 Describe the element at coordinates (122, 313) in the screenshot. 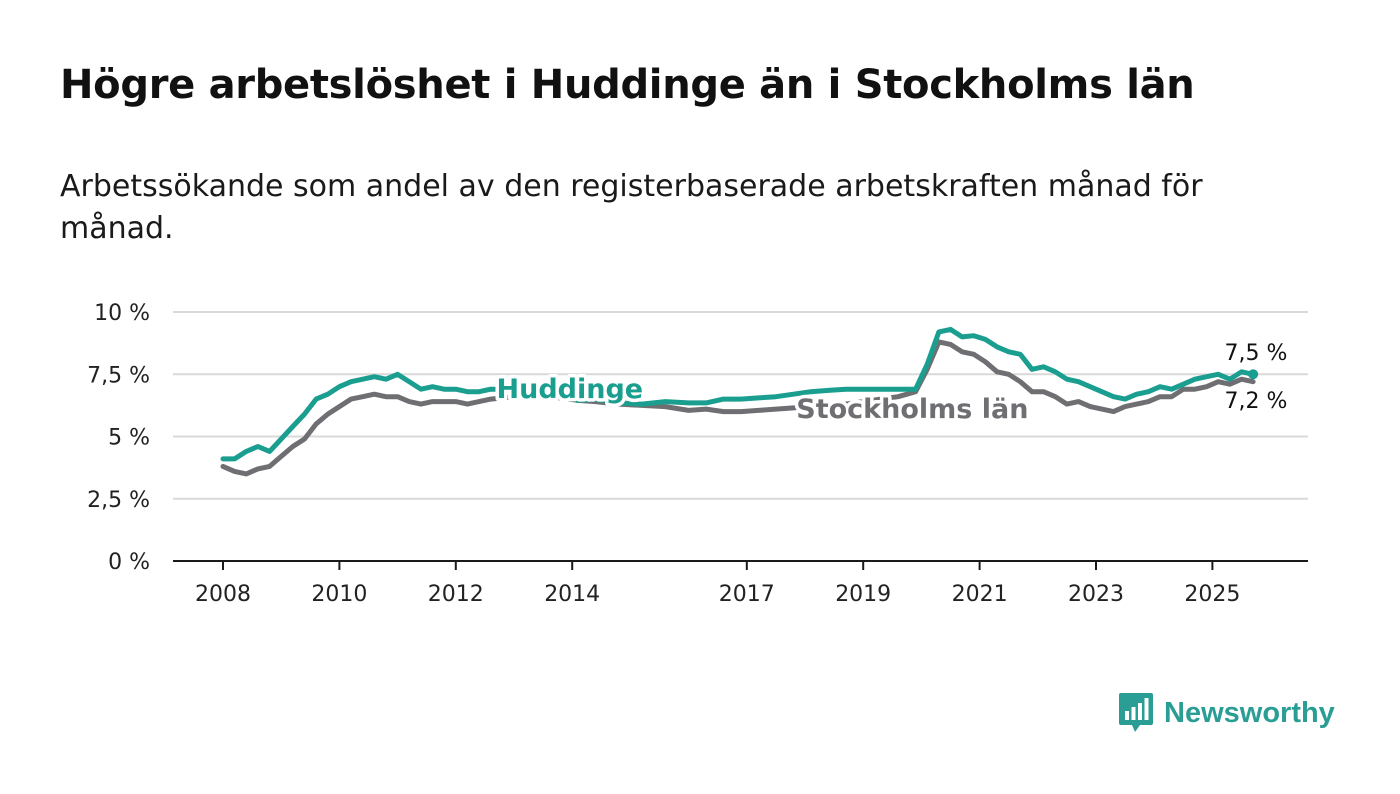

I see `y-tick-label: 10 %` at that location.